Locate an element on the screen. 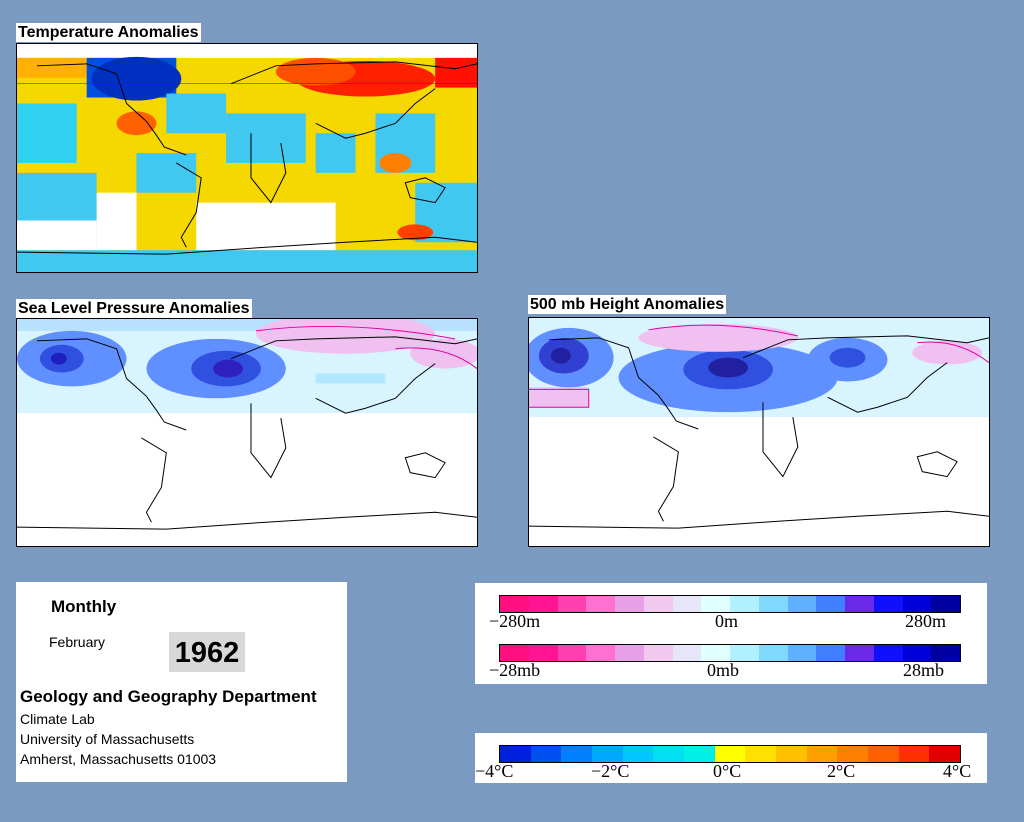 The width and height of the screenshot is (1024, 822). slp-map is located at coordinates (247, 432).